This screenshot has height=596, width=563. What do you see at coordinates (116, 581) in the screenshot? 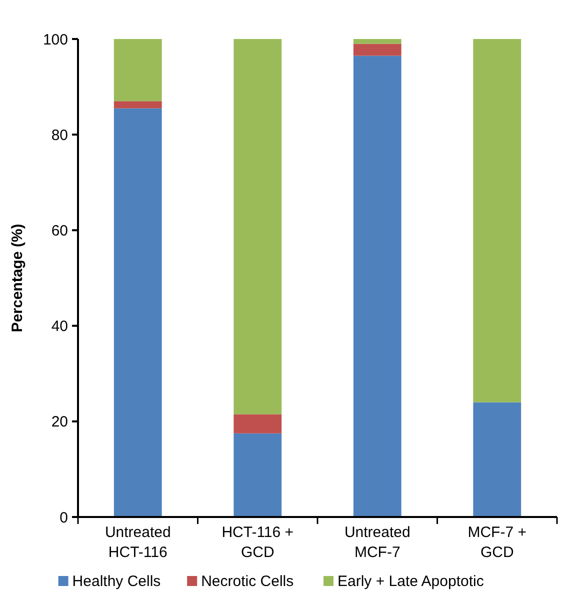
I see `legend-label: Healthy Cells` at bounding box center [116, 581].